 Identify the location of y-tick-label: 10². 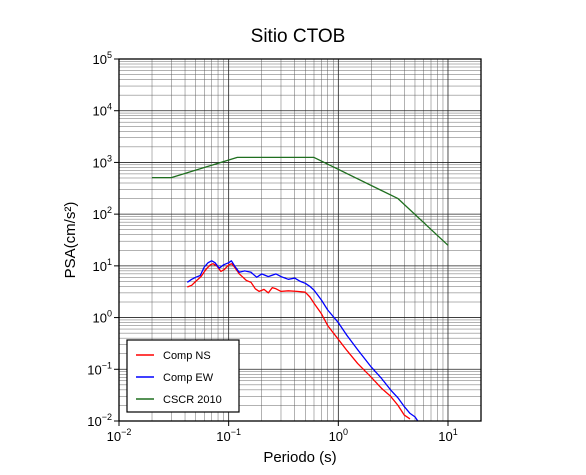
(102, 213).